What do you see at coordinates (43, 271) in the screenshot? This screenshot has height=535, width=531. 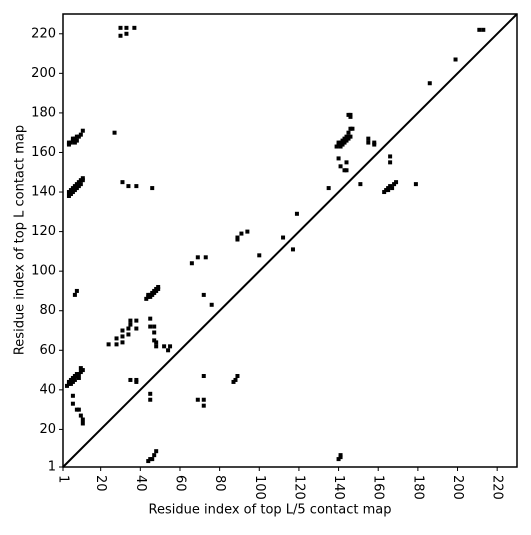 I see `y-tick-label: 100` at bounding box center [43, 271].